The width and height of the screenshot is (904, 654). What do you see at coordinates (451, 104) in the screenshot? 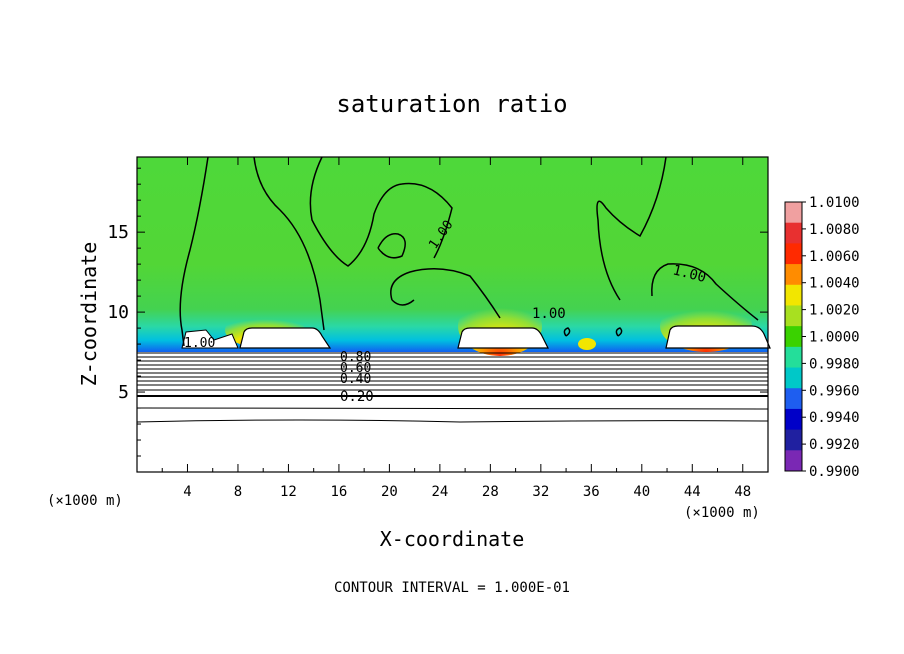
I see `chart-title: saturation ratio` at bounding box center [451, 104].